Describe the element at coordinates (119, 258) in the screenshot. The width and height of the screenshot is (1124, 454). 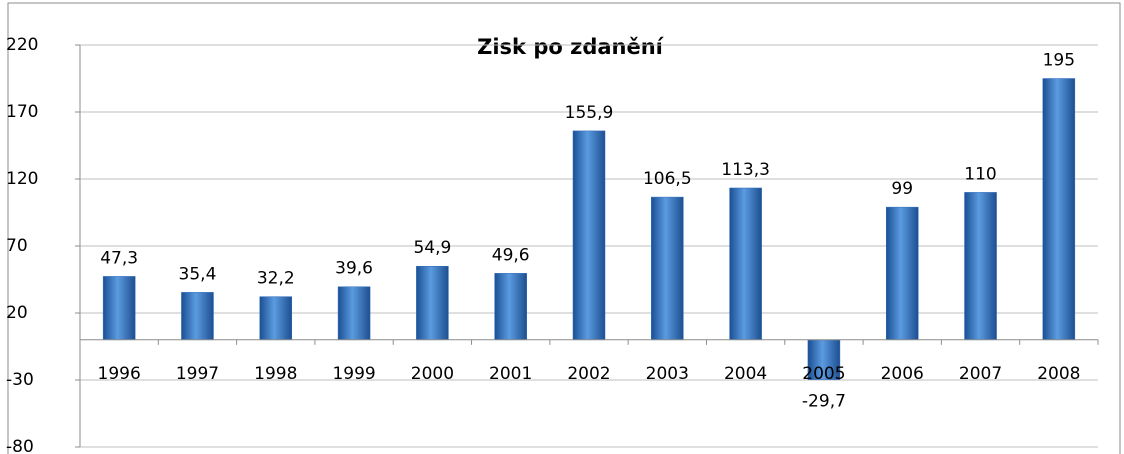
I see `value-label: 47,3` at that location.